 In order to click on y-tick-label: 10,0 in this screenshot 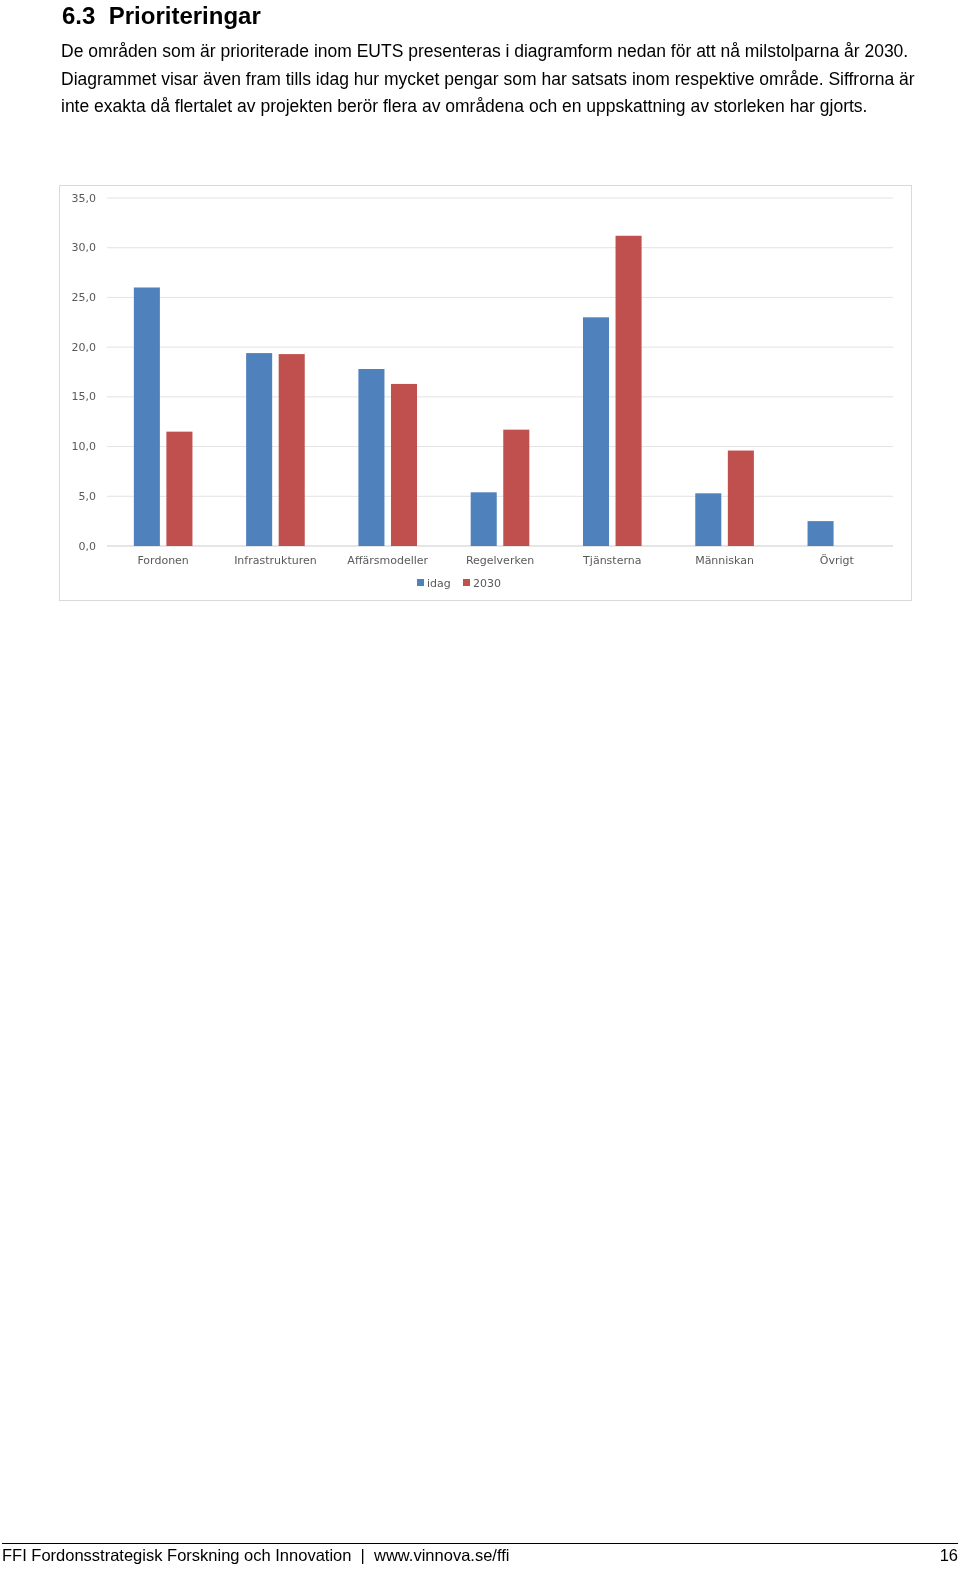, I will do `click(83, 447)`.